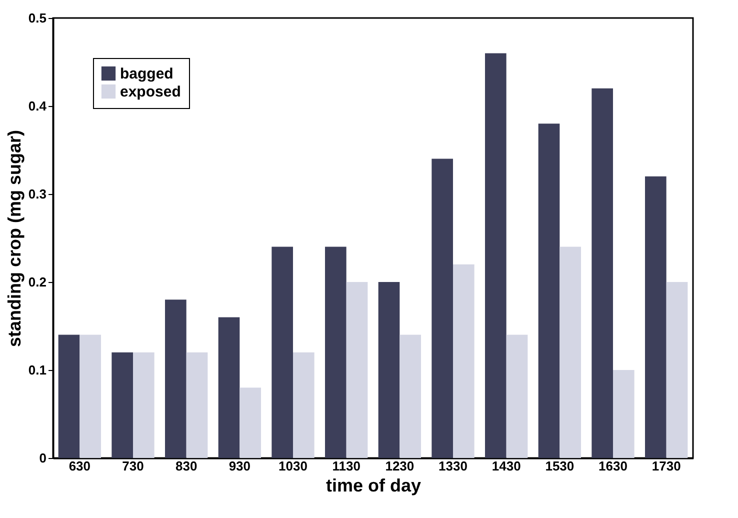 The width and height of the screenshot is (738, 518). Describe the element at coordinates (37, 18) in the screenshot. I see `y-tick-label: 0.5` at that location.